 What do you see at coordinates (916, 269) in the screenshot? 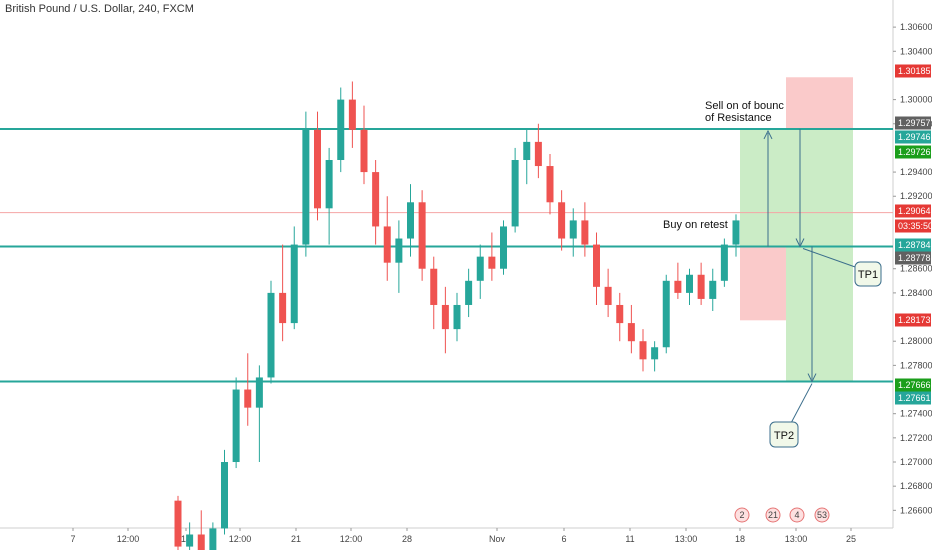
I see `y-tick-label: 1.28600` at bounding box center [916, 269].